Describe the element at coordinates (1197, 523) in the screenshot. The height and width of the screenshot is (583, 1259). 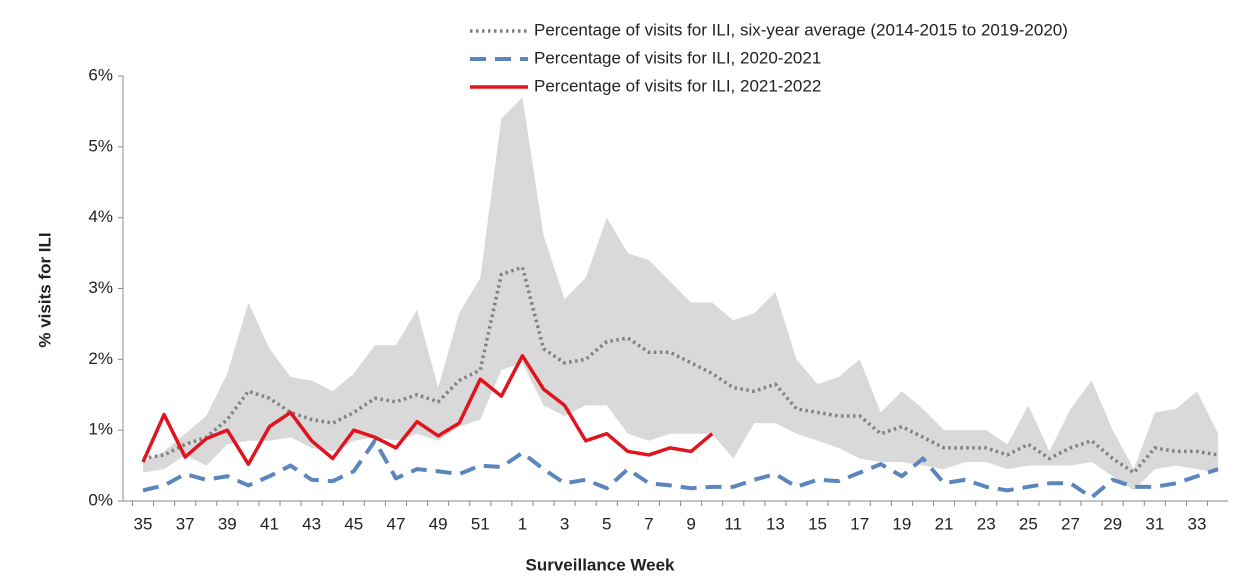
I see `x-tick-label: 33` at that location.